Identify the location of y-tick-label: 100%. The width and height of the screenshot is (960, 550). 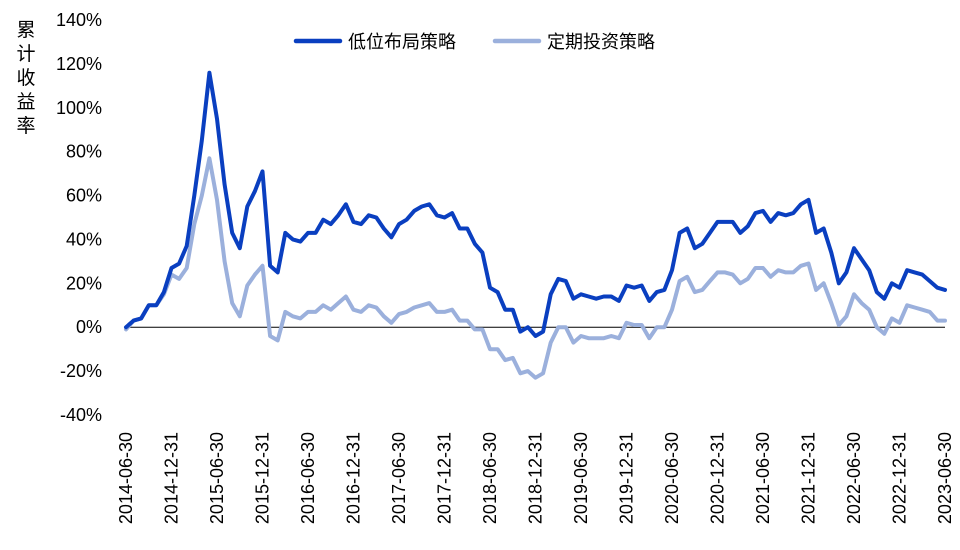
(79, 108).